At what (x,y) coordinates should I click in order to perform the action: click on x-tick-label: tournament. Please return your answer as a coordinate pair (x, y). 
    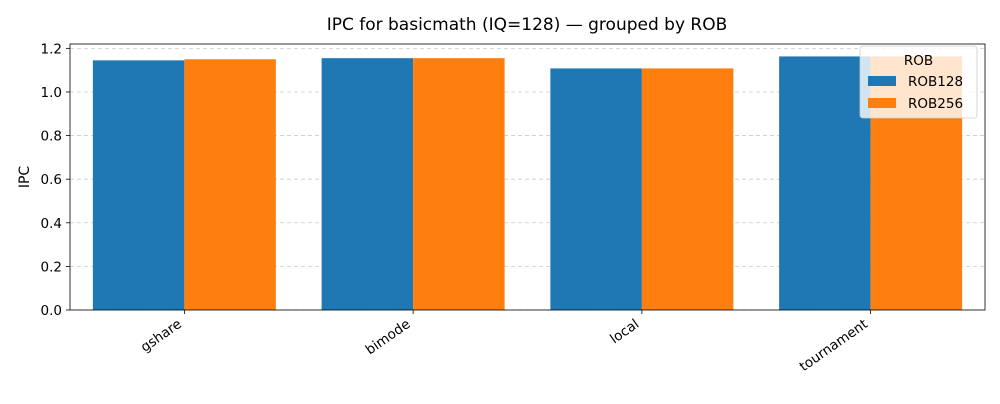
    Looking at the image, I should click on (834, 345).